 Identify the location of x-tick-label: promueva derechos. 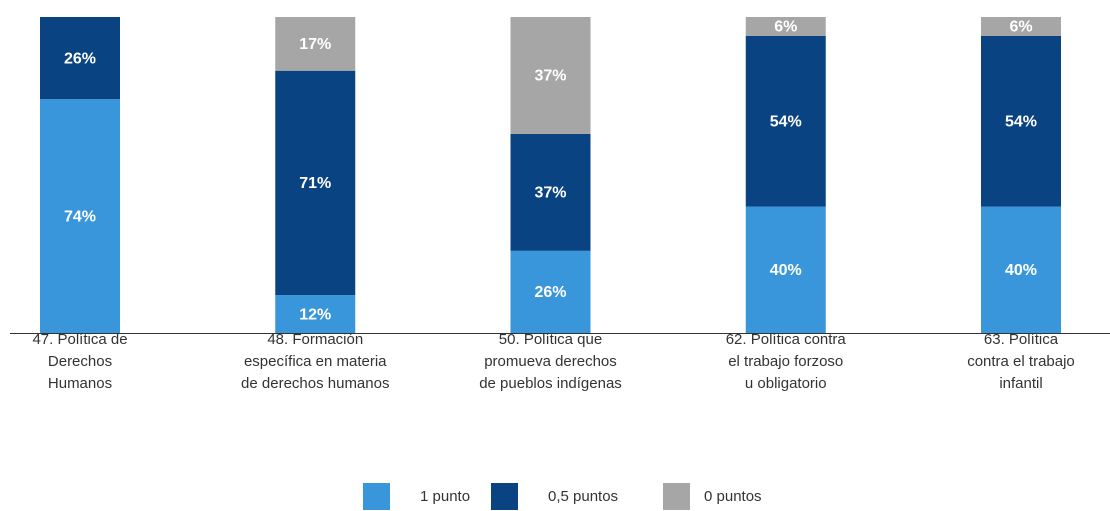
(550, 361).